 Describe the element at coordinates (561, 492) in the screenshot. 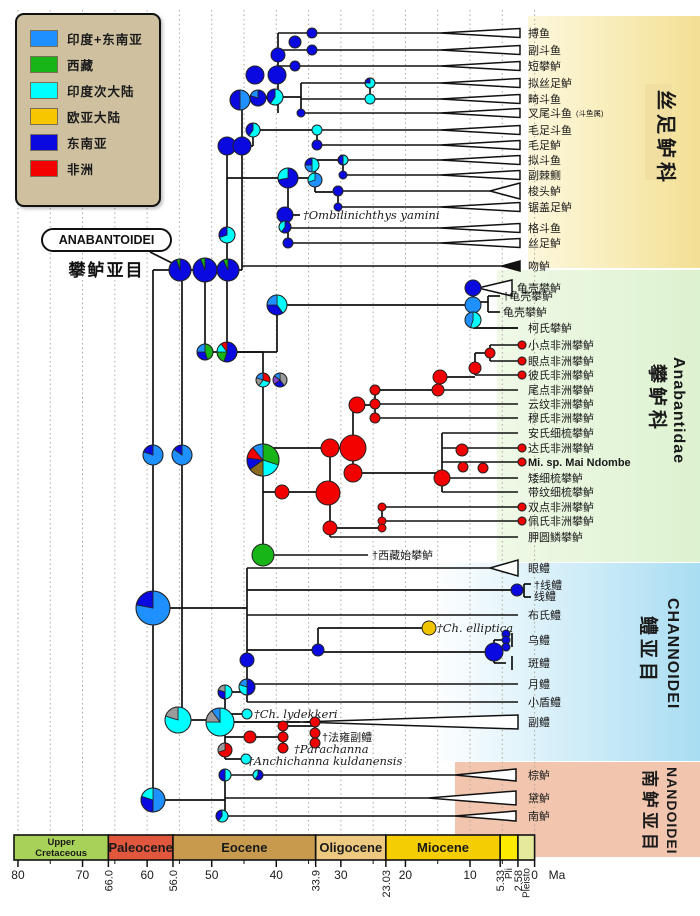

I see `tip-label: 带纹细梳攀鲈` at that location.